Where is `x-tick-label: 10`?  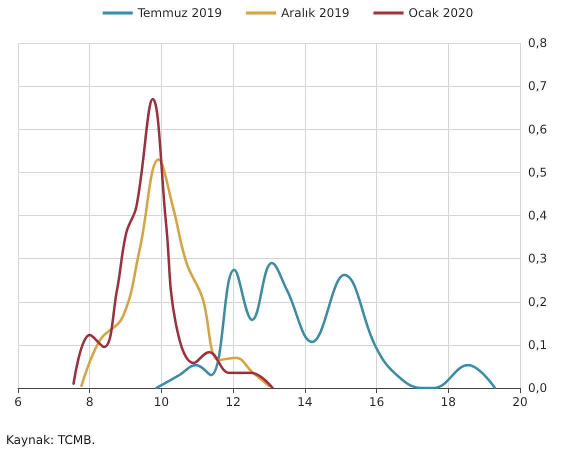 x-tick-label: 10 is located at coordinates (162, 402).